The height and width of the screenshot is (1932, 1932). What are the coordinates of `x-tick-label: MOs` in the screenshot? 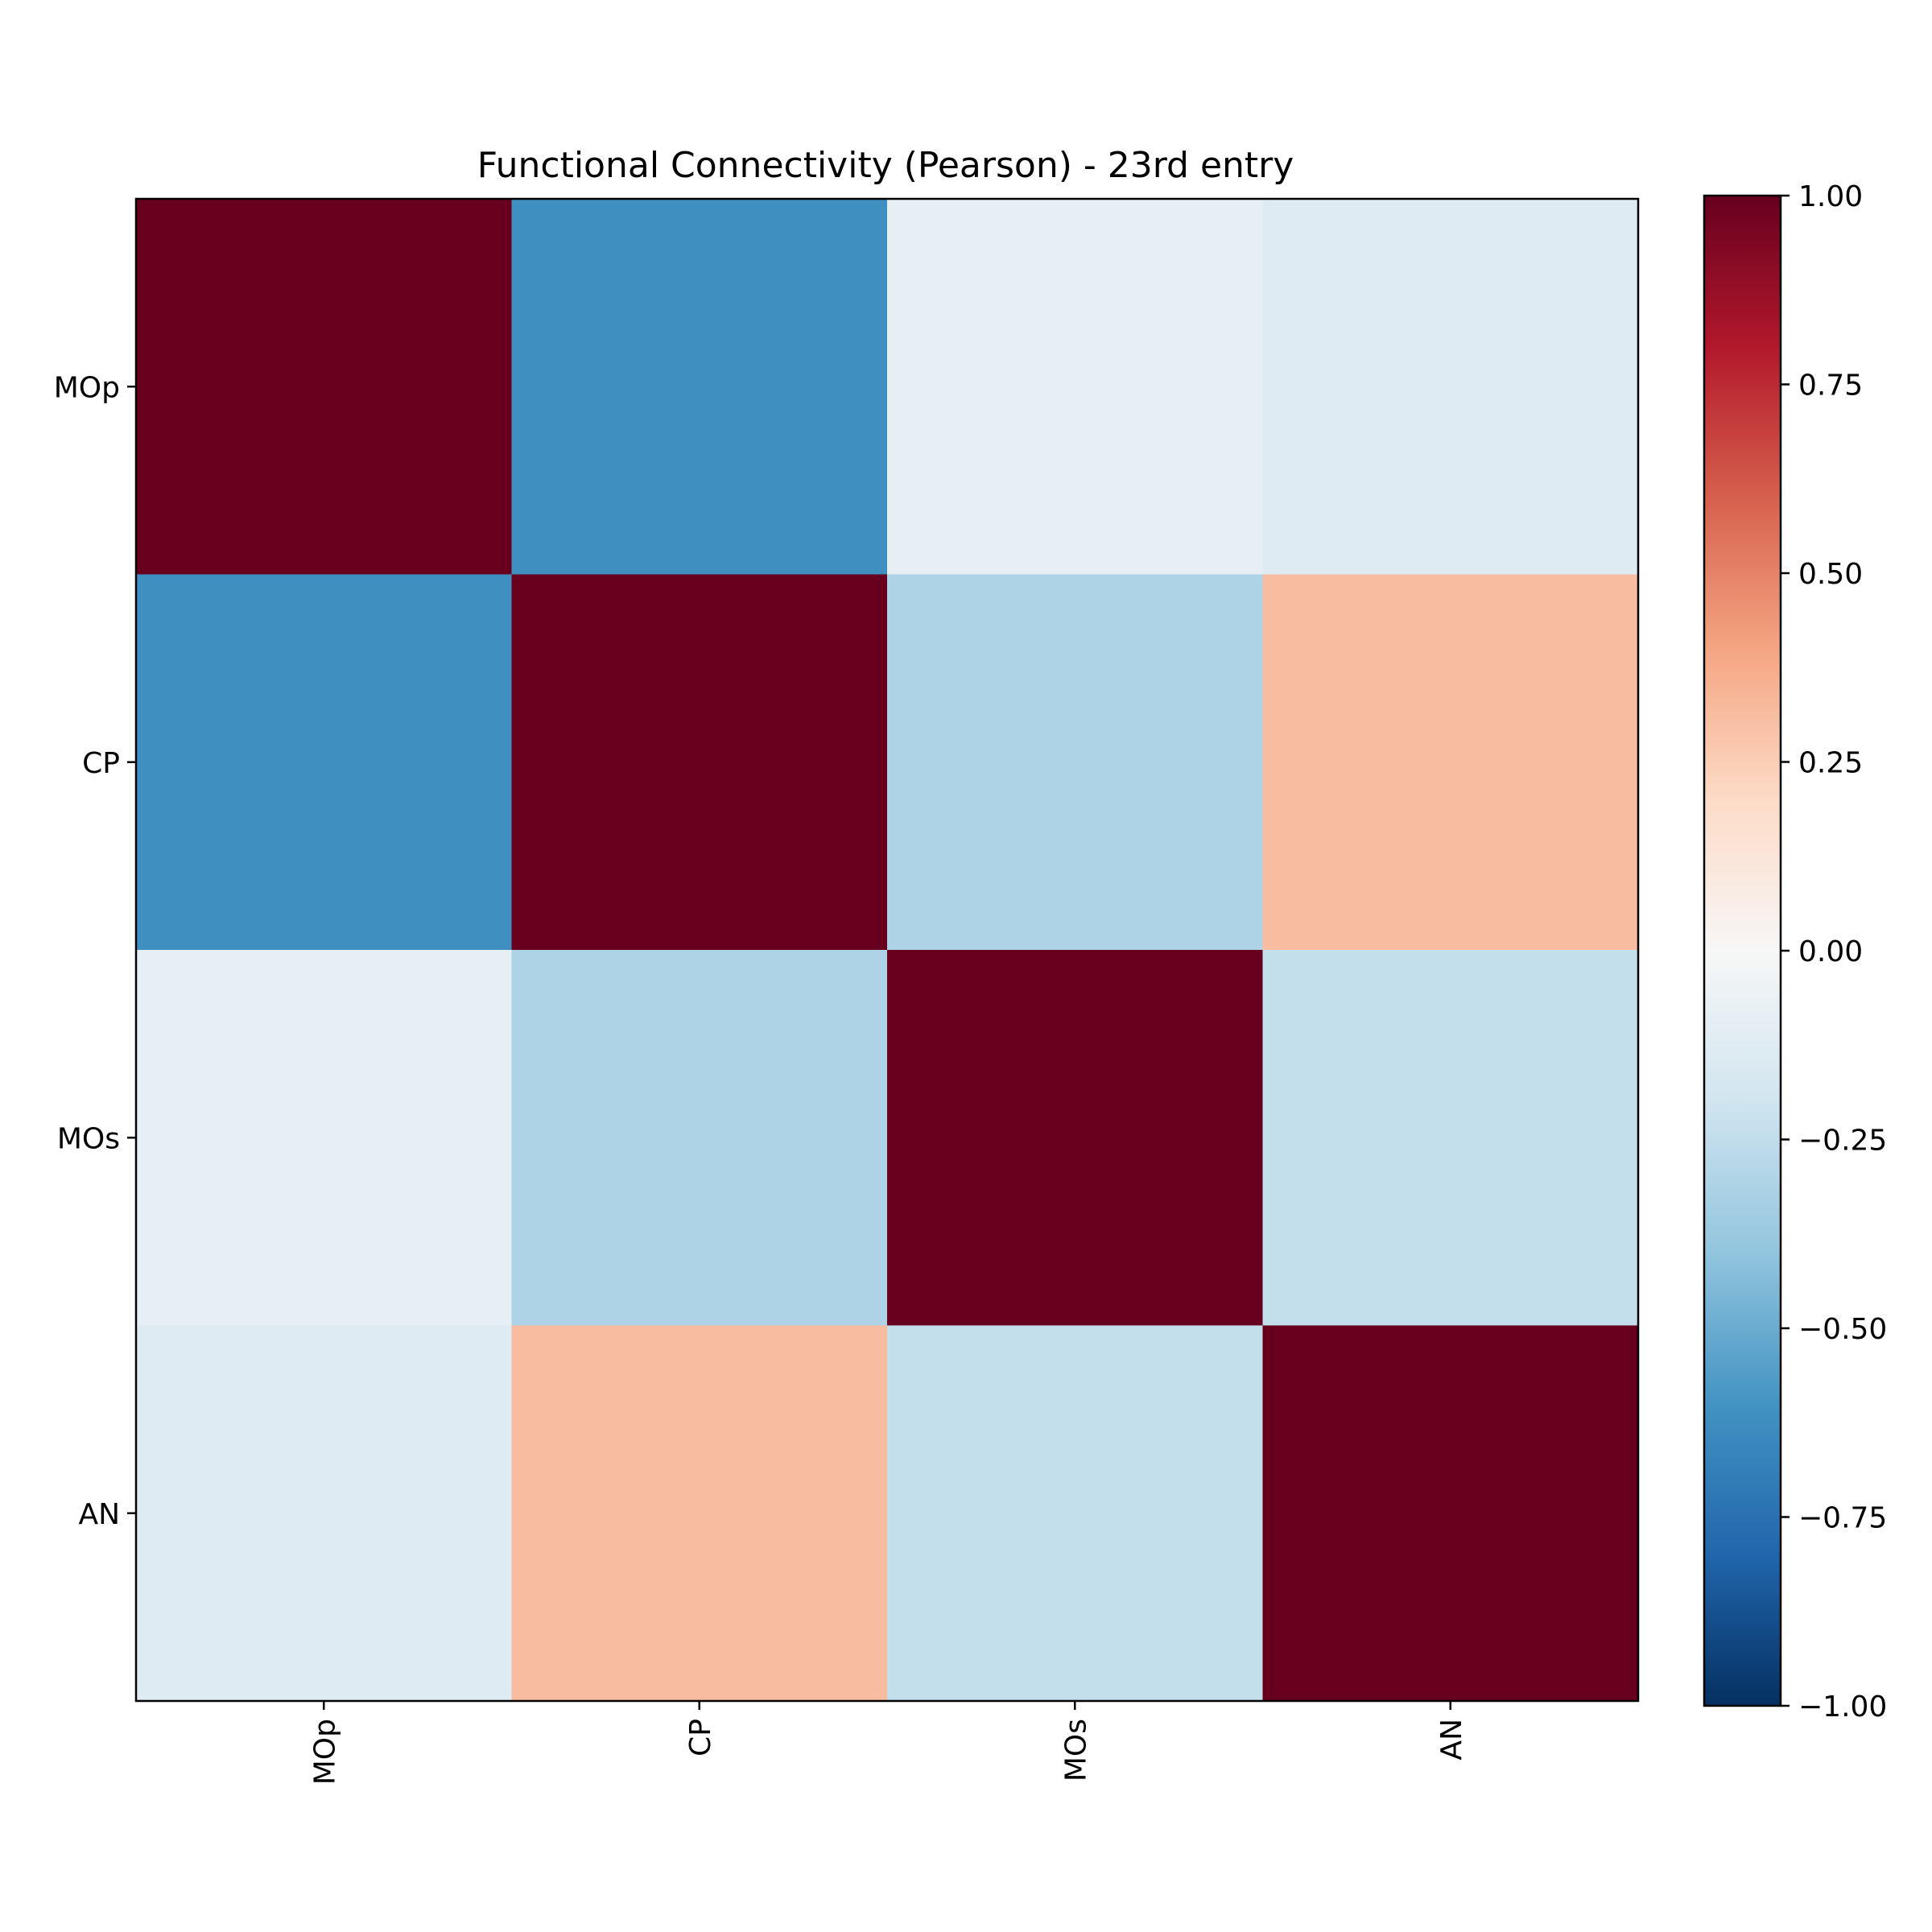 It's located at (1075, 1750).